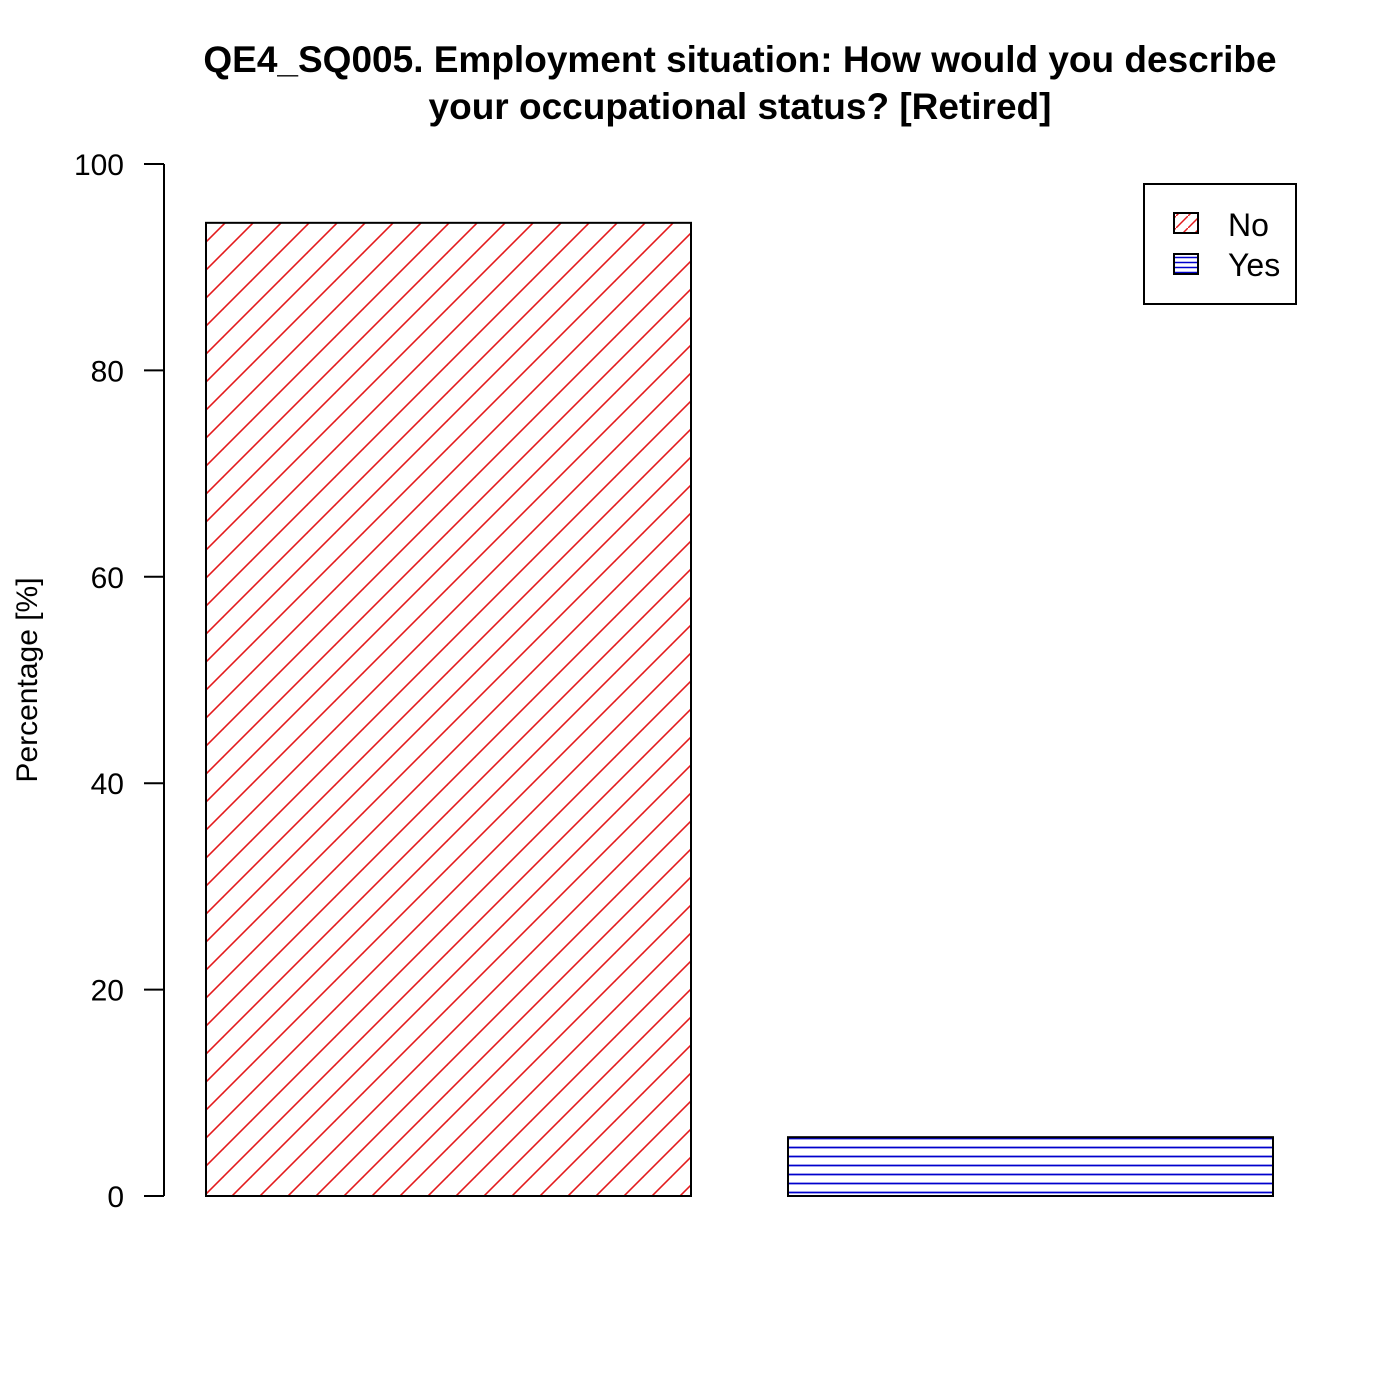 The image size is (1400, 1400). What do you see at coordinates (107, 784) in the screenshot?
I see `y-tick-label: 40` at bounding box center [107, 784].